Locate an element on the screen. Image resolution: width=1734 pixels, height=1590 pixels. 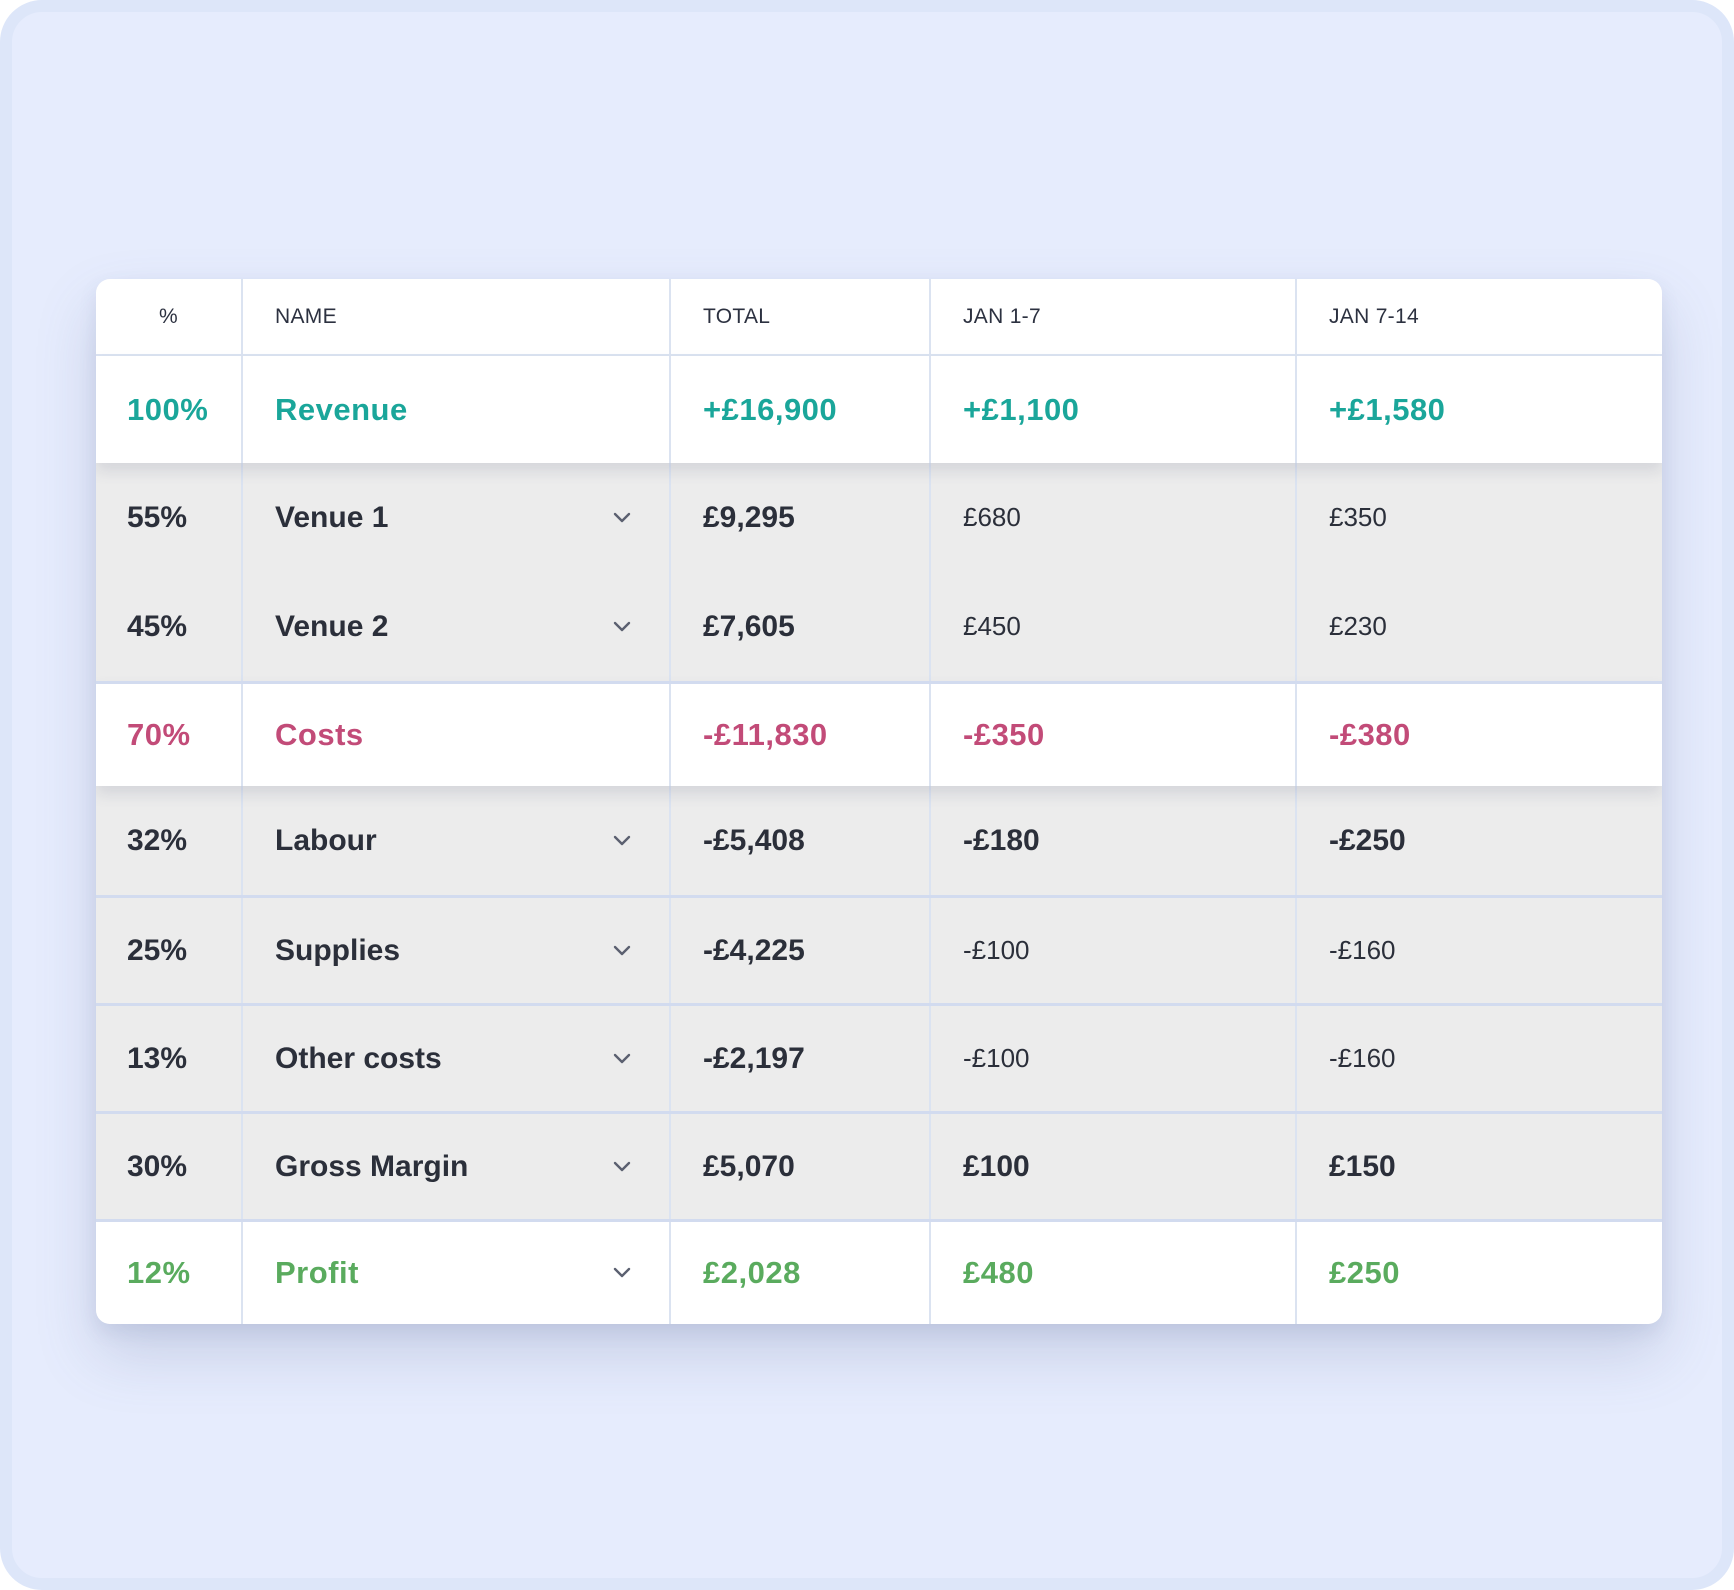
table-row-other-costs: 13% Other costs -£2,197 -£100 -£160 is located at coordinates (879, 1057).